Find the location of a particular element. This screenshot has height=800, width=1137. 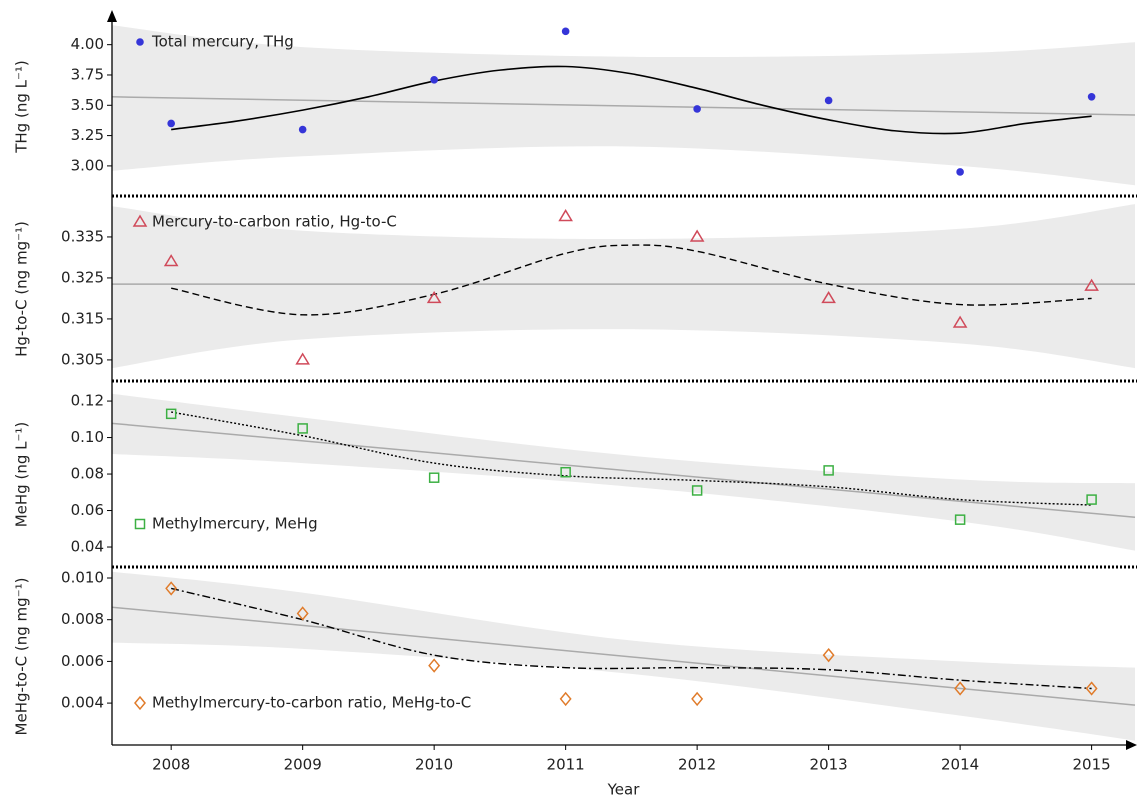

legend-label: Methylmercury-to-carbon ratio, MeHg-to-C is located at coordinates (311, 703).